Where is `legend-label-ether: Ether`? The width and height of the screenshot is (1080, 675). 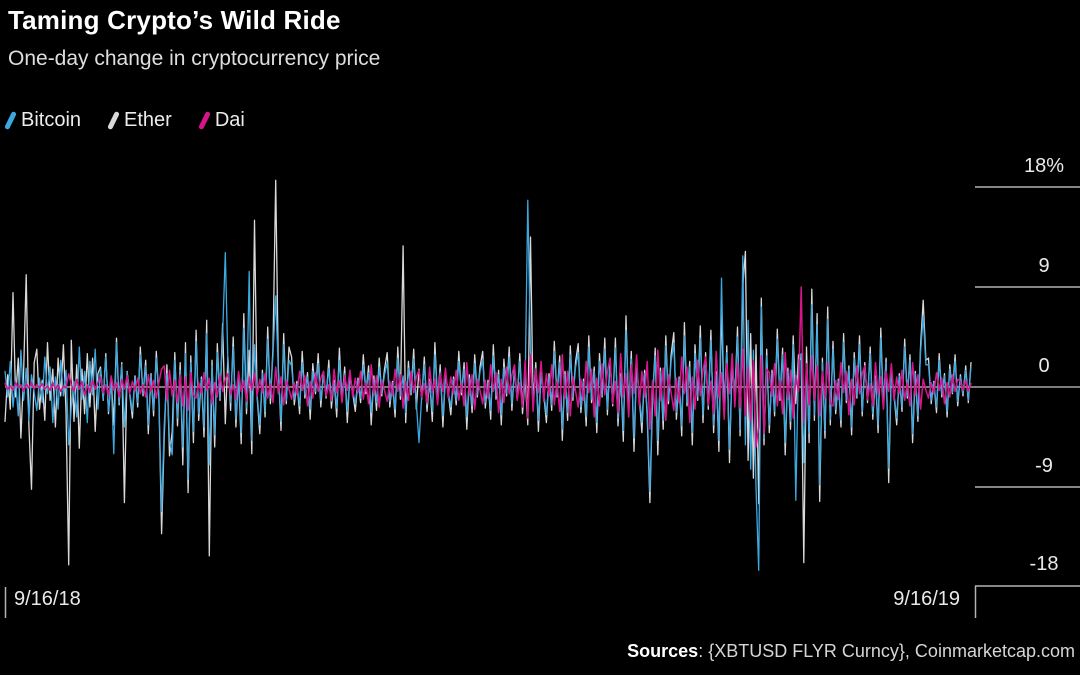
legend-label-ether: Ether is located at coordinates (148, 120).